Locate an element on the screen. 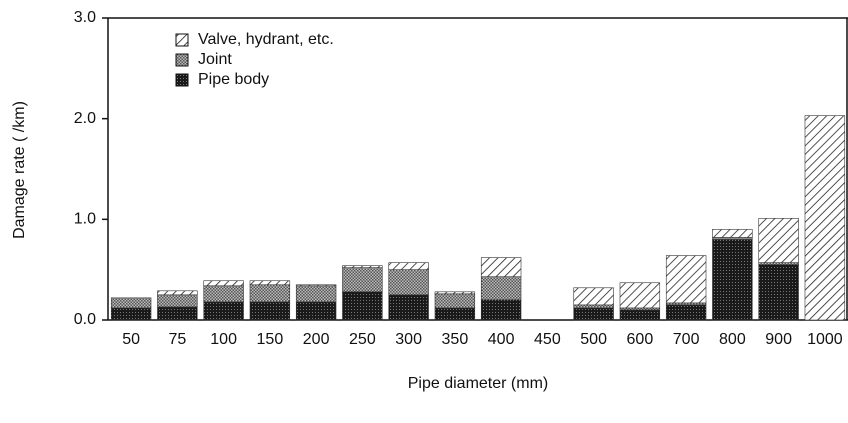 This screenshot has width=848, height=423. x-tick-label: 800 is located at coordinates (732, 339).